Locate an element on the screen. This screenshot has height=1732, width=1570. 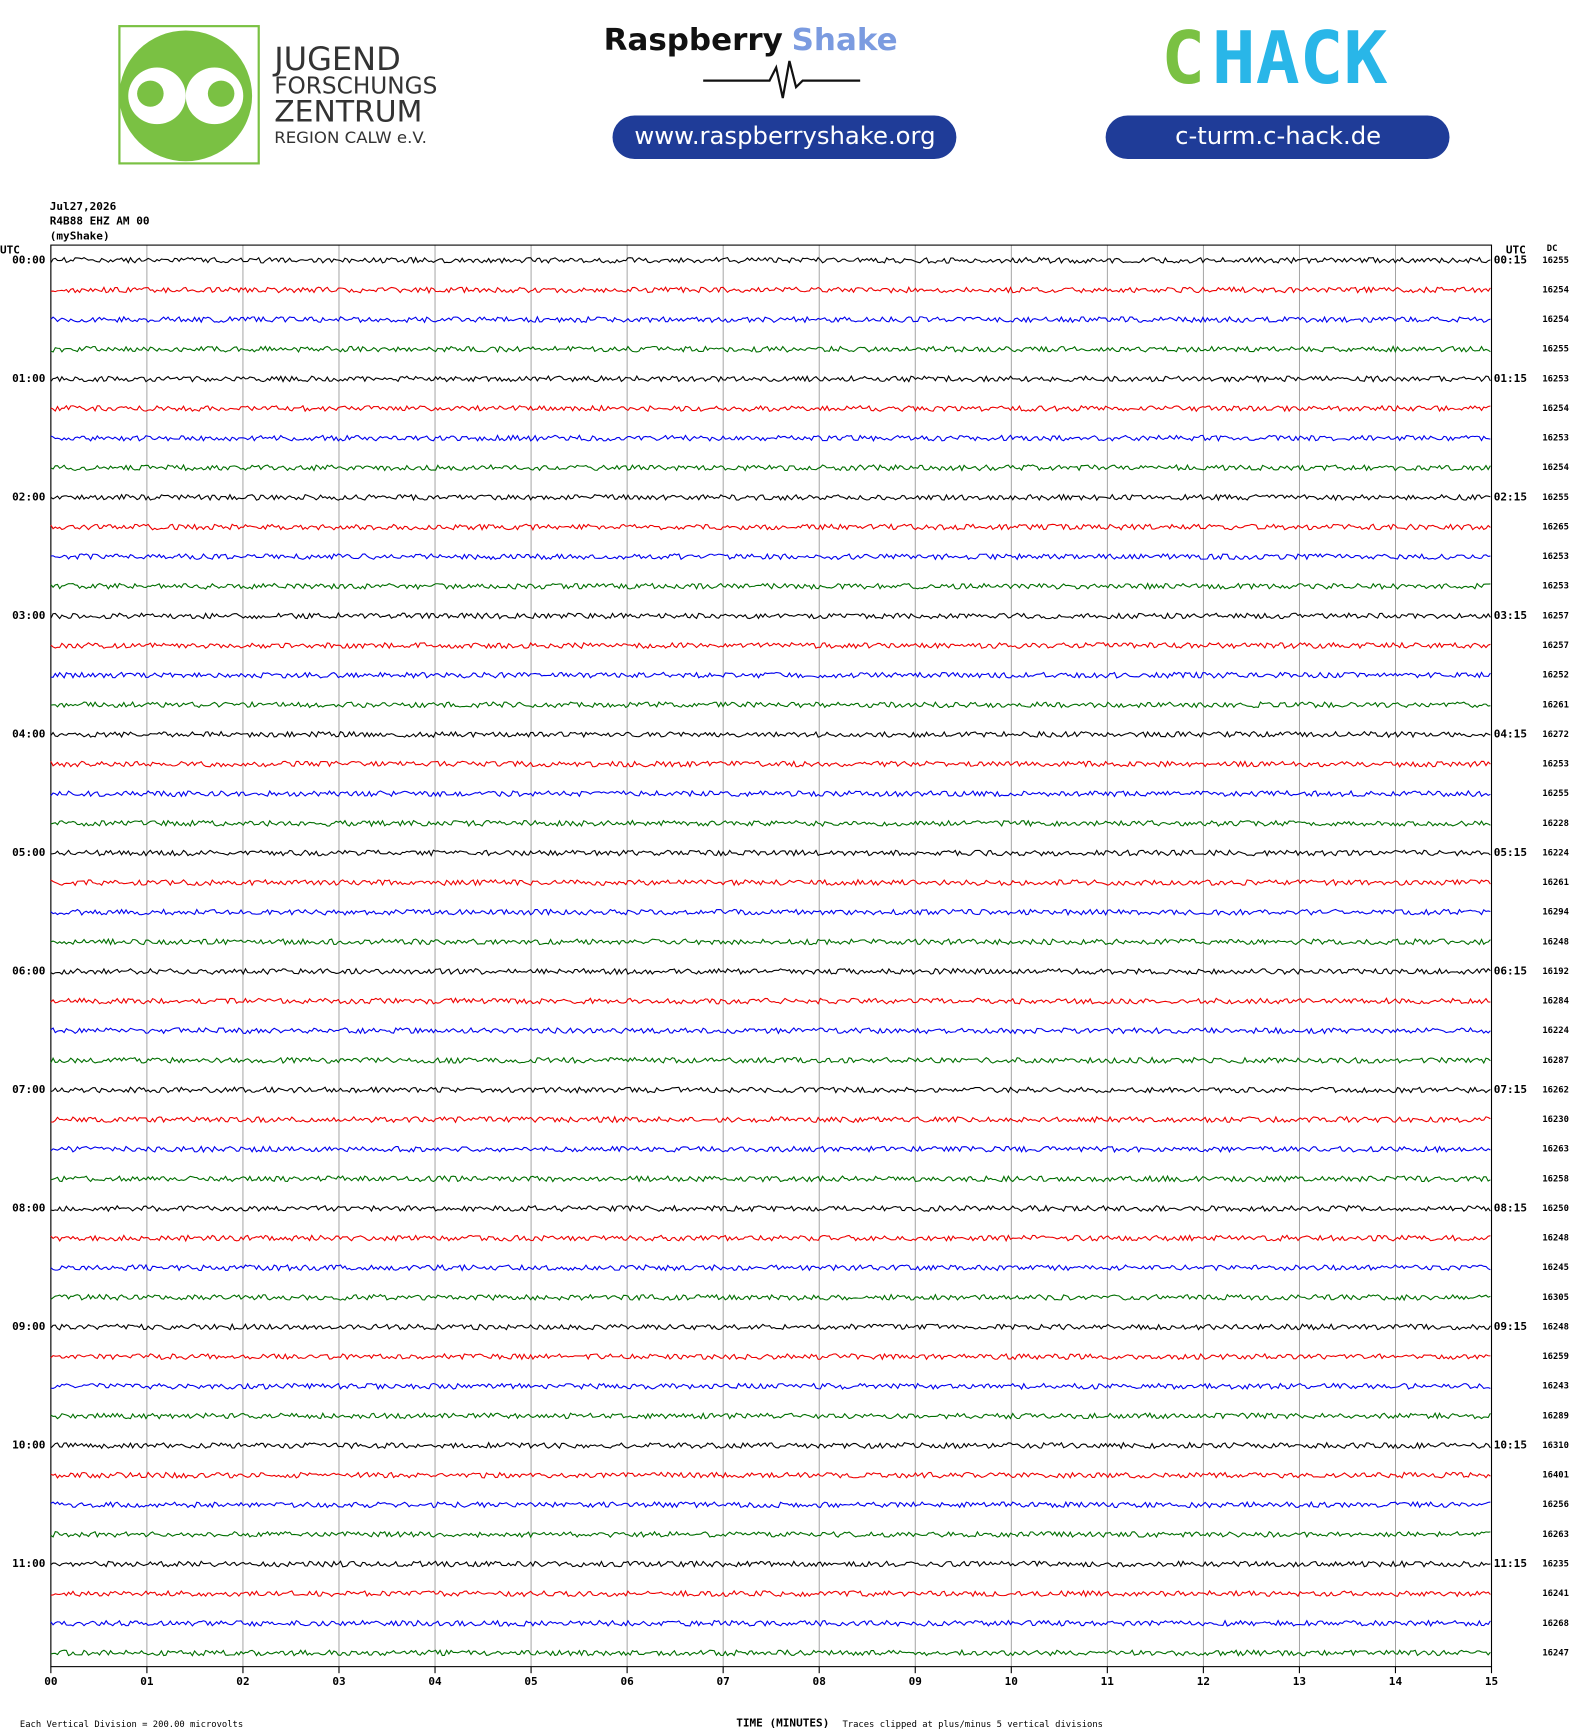
dc-value: 16252 is located at coordinates (1555, 676).